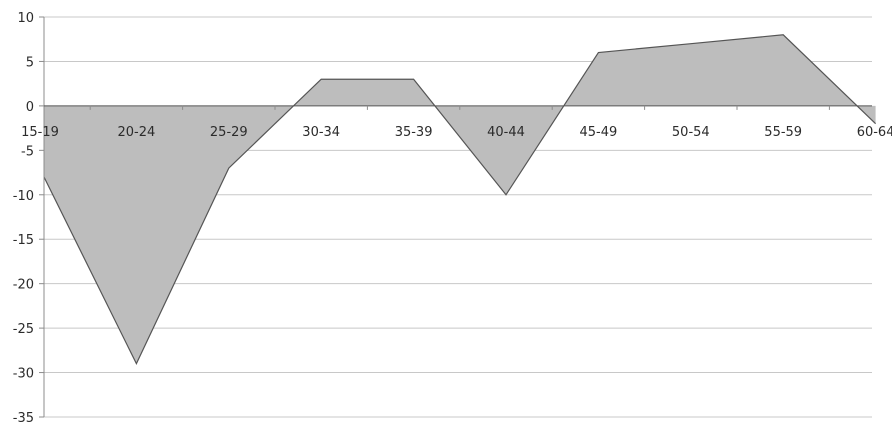 The width and height of the screenshot is (892, 426). I want to click on y-tick-label: -5, so click(27, 151).